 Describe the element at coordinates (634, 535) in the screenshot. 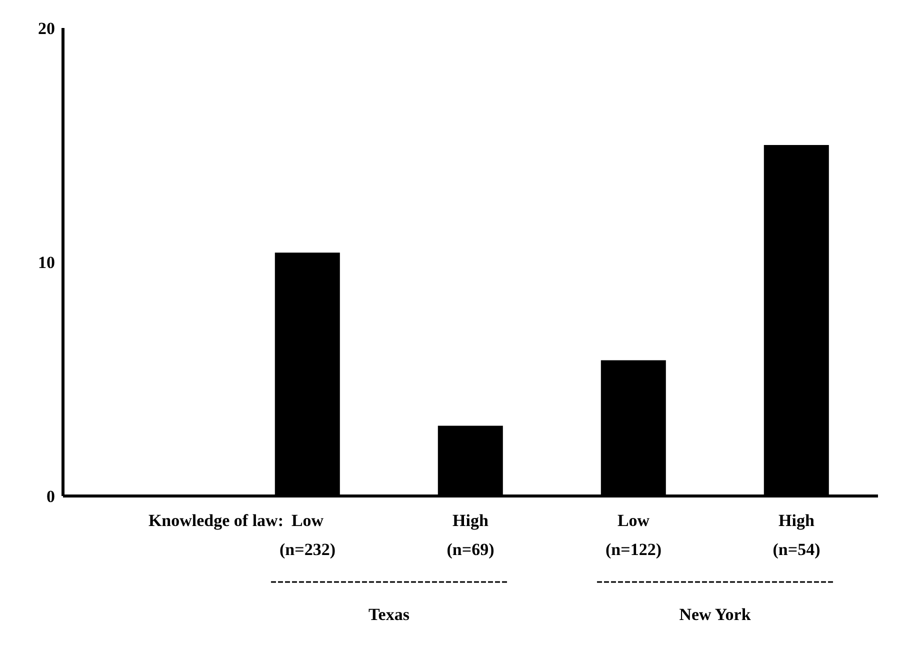

I see `x-tick-label: Low (n=122)` at that location.